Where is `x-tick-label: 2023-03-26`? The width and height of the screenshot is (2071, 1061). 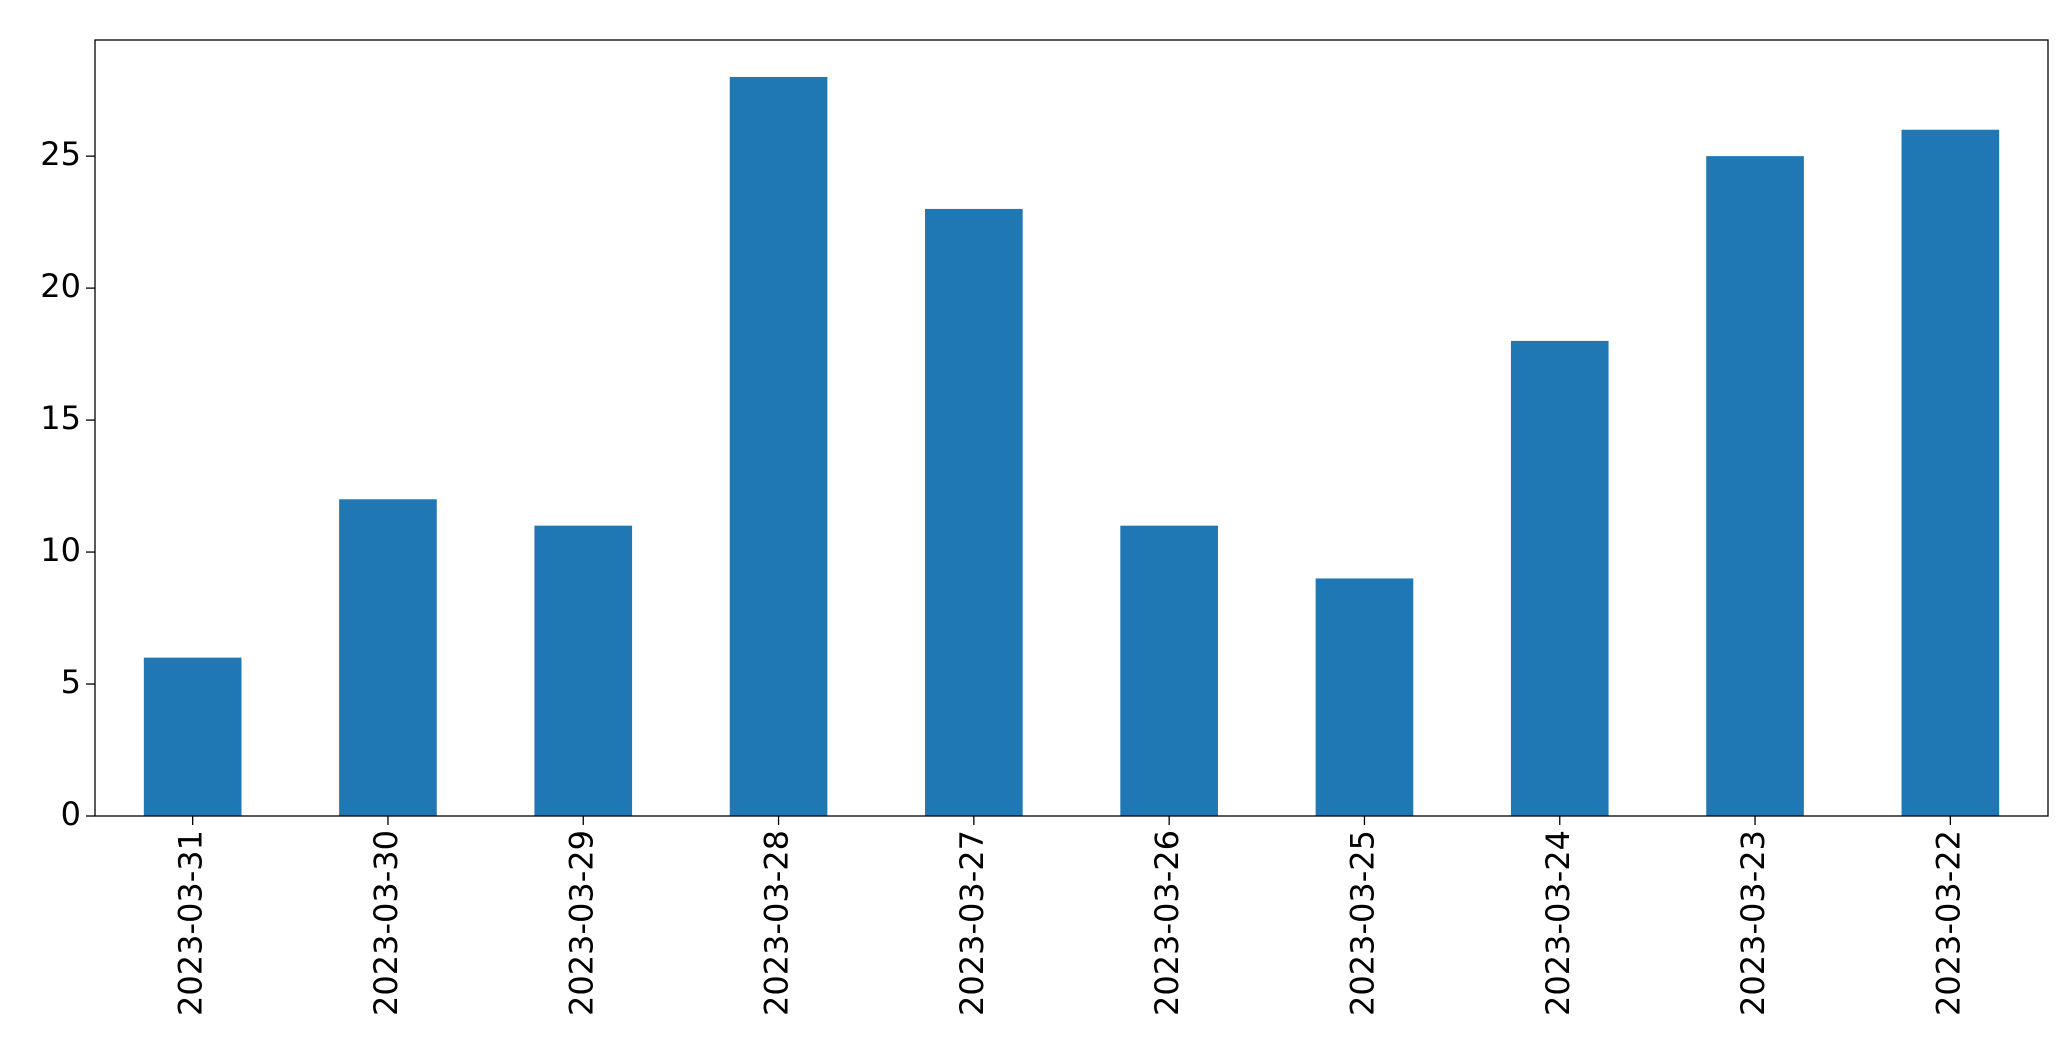
x-tick-label: 2023-03-26 is located at coordinates (1167, 923).